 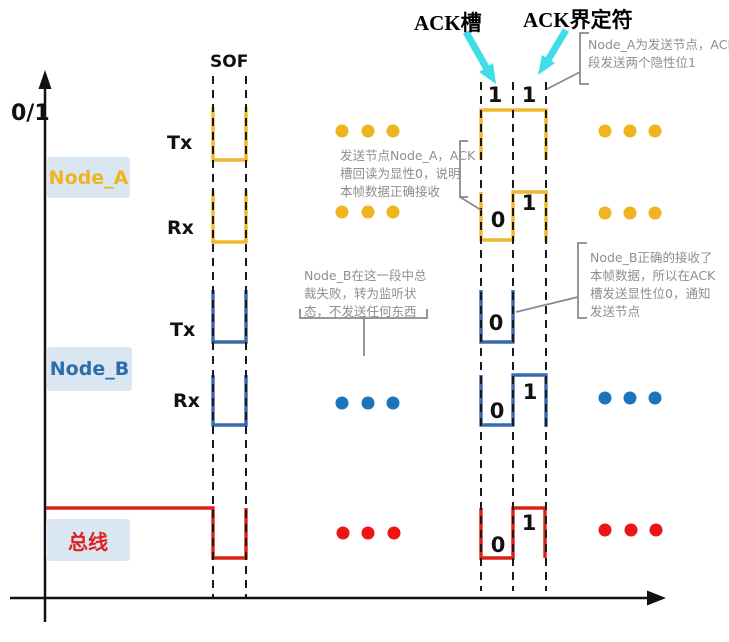 What do you see at coordinates (499, 531) in the screenshot?
I see `bus-ellipsis-dots` at bounding box center [499, 531].